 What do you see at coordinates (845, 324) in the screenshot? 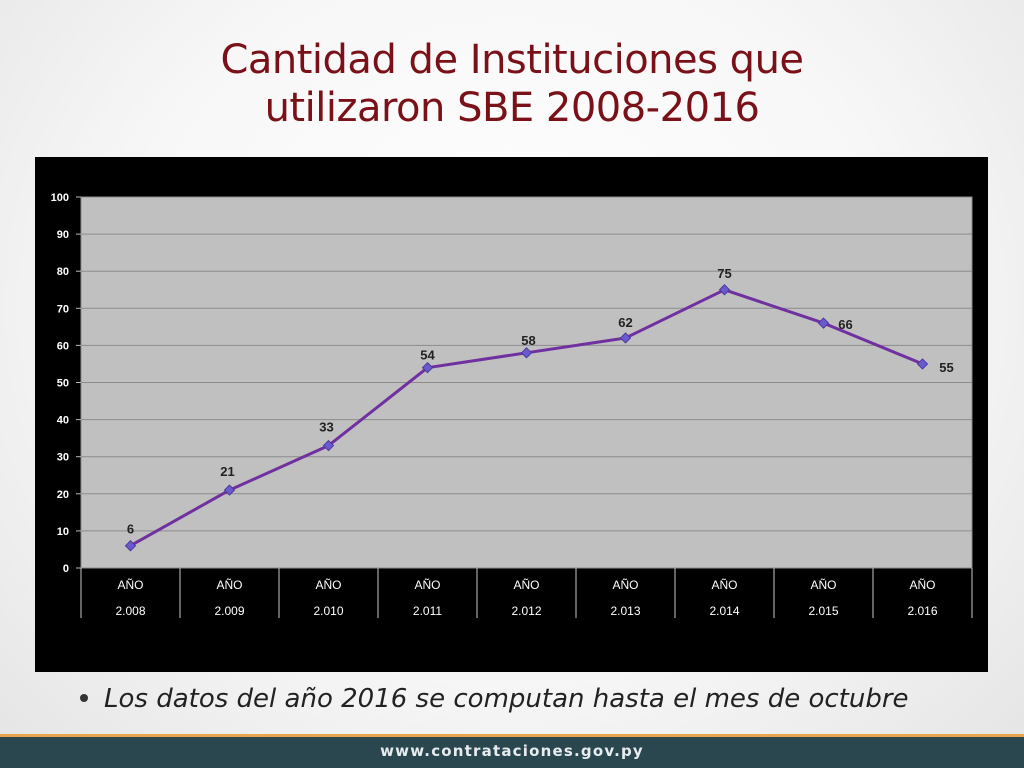
I see `data-label: 66` at bounding box center [845, 324].